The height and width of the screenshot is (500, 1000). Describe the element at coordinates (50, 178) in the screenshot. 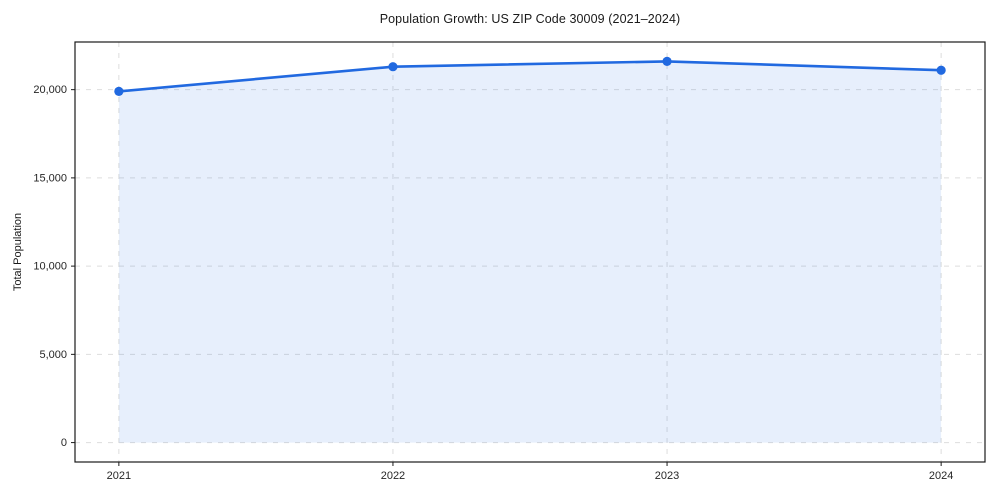

I see `y-tick-label: 15,000` at that location.